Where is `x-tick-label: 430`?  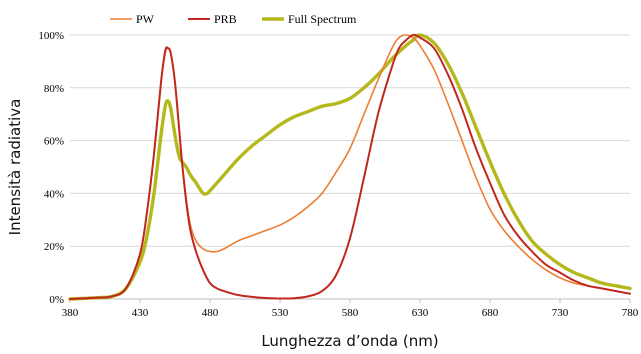 x-tick-label: 430 is located at coordinates (140, 313).